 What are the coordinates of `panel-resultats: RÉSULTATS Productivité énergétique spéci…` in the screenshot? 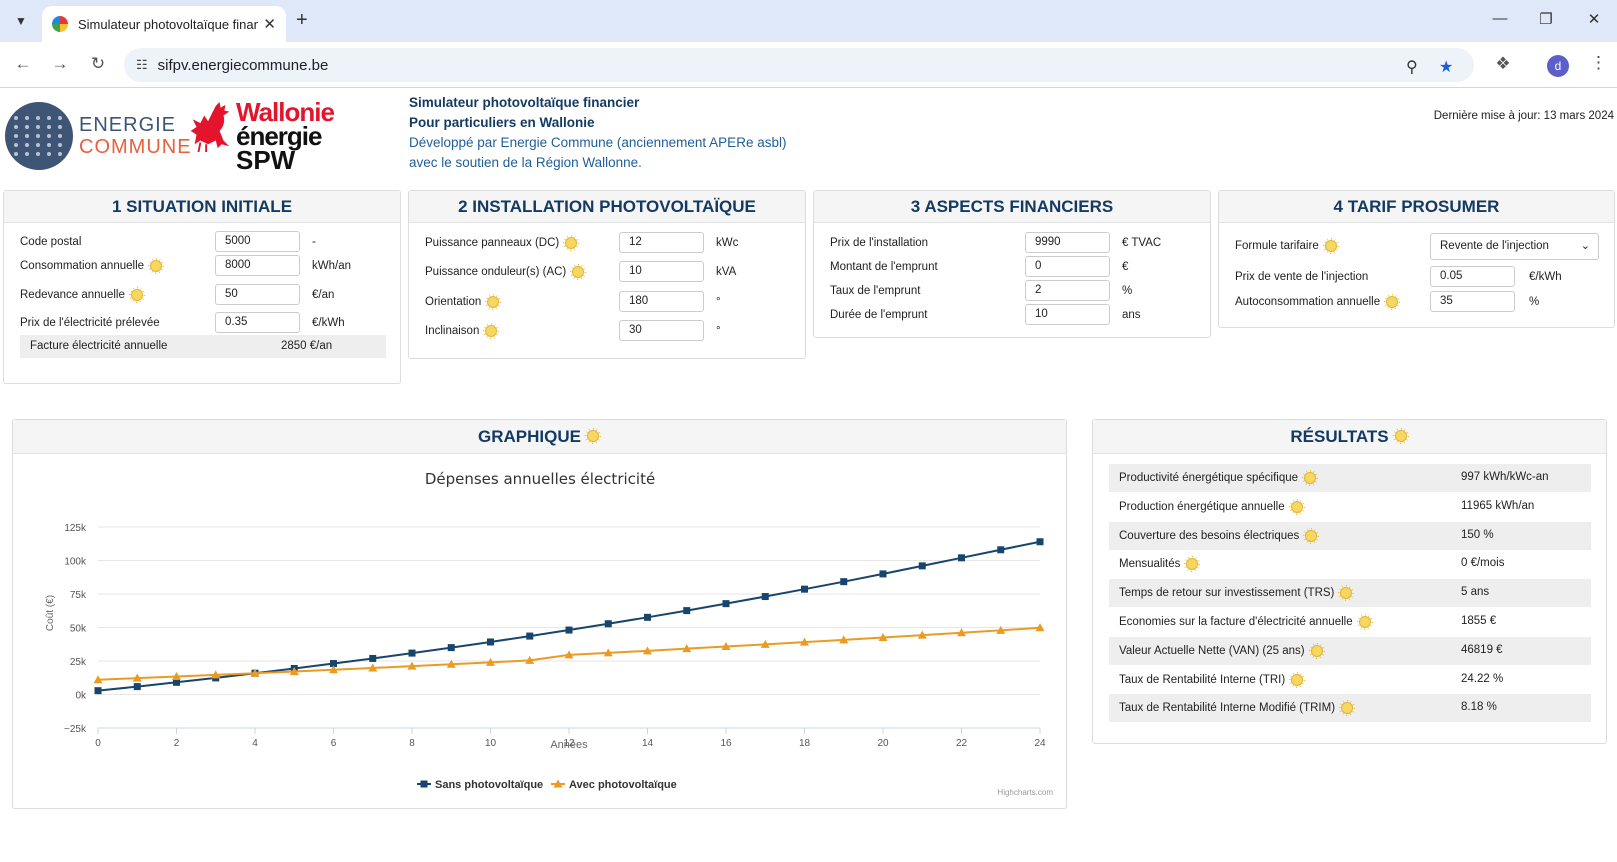 It's located at (1349, 581).